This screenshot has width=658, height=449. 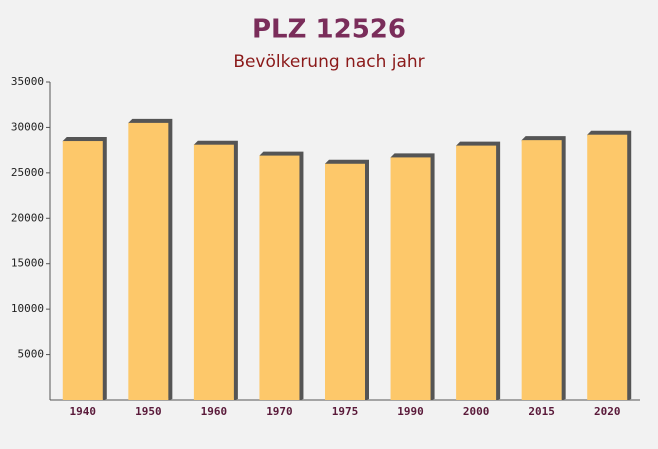 What do you see at coordinates (148, 411) in the screenshot?
I see `x-tick-label: 1950` at bounding box center [148, 411].